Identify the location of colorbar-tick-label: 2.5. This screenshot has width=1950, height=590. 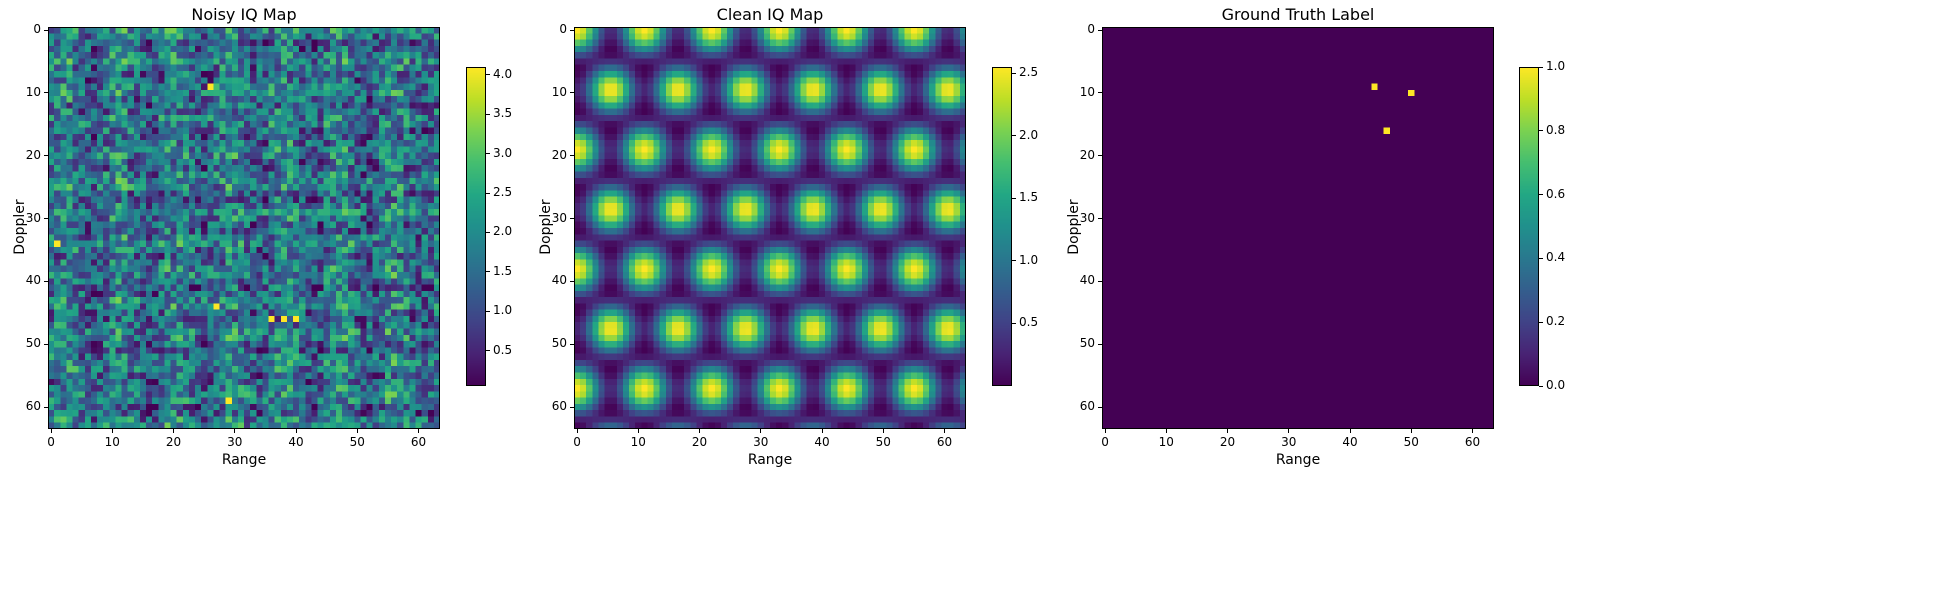
(1029, 72).